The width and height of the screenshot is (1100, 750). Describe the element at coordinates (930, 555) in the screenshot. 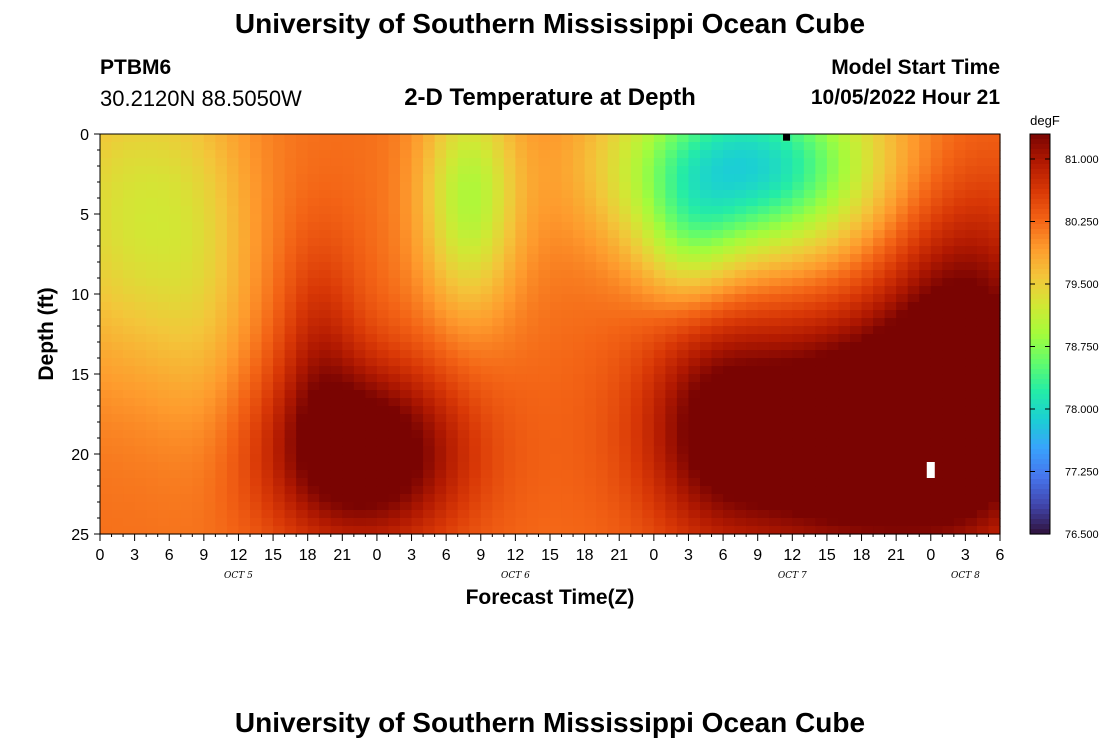

I see `x-tick-label: 0` at that location.